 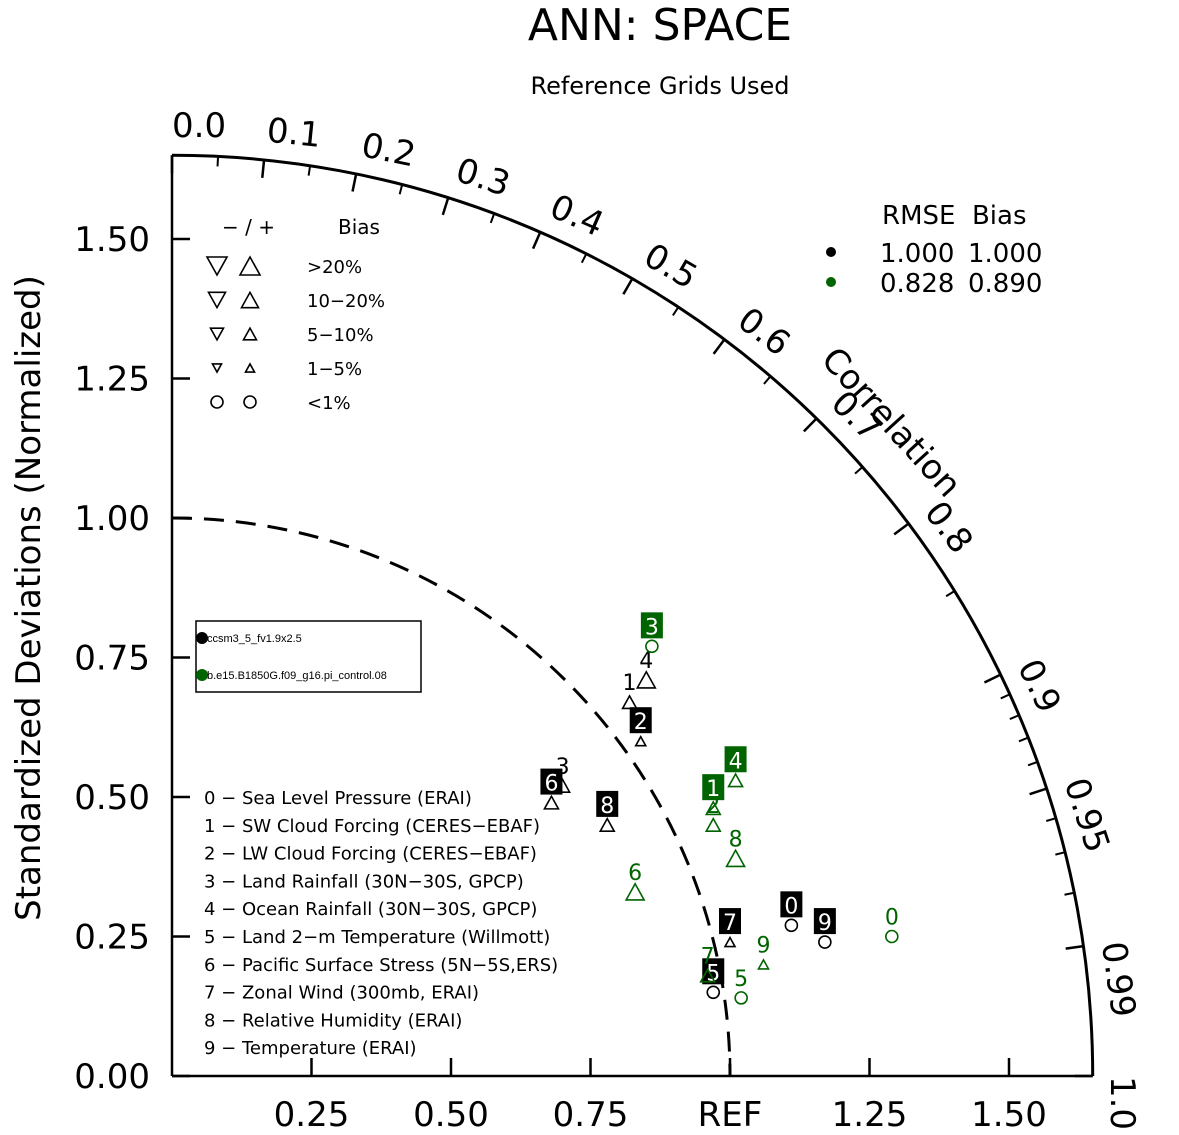 What do you see at coordinates (370, 854) in the screenshot?
I see `variable-list-item: 2 − LW Cloud Forcing (CERES−EBAF)` at bounding box center [370, 854].